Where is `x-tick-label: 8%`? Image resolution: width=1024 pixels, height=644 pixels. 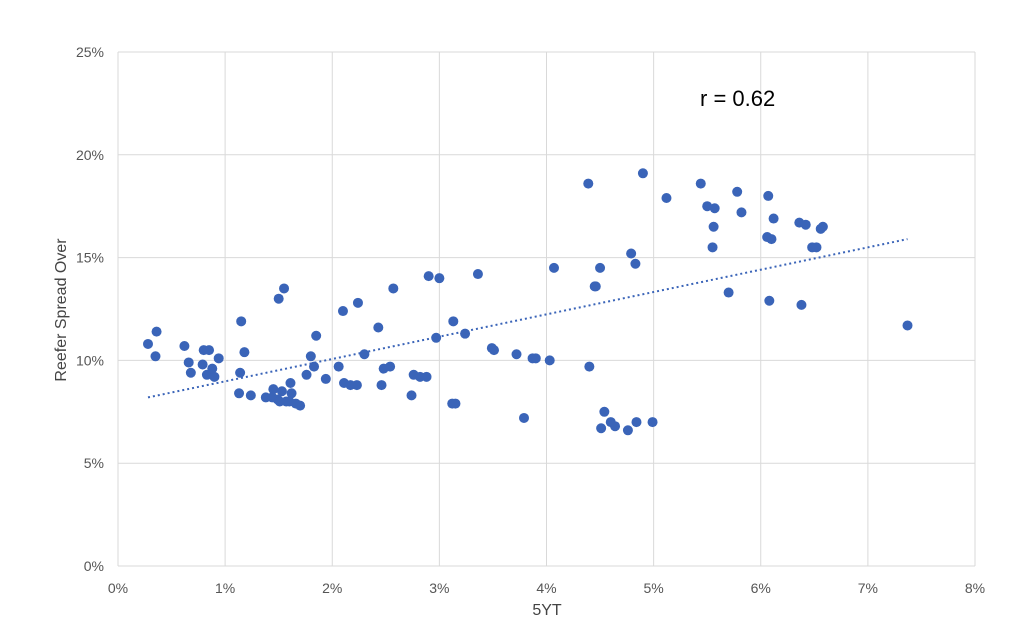 x-tick-label: 8% is located at coordinates (975, 588).